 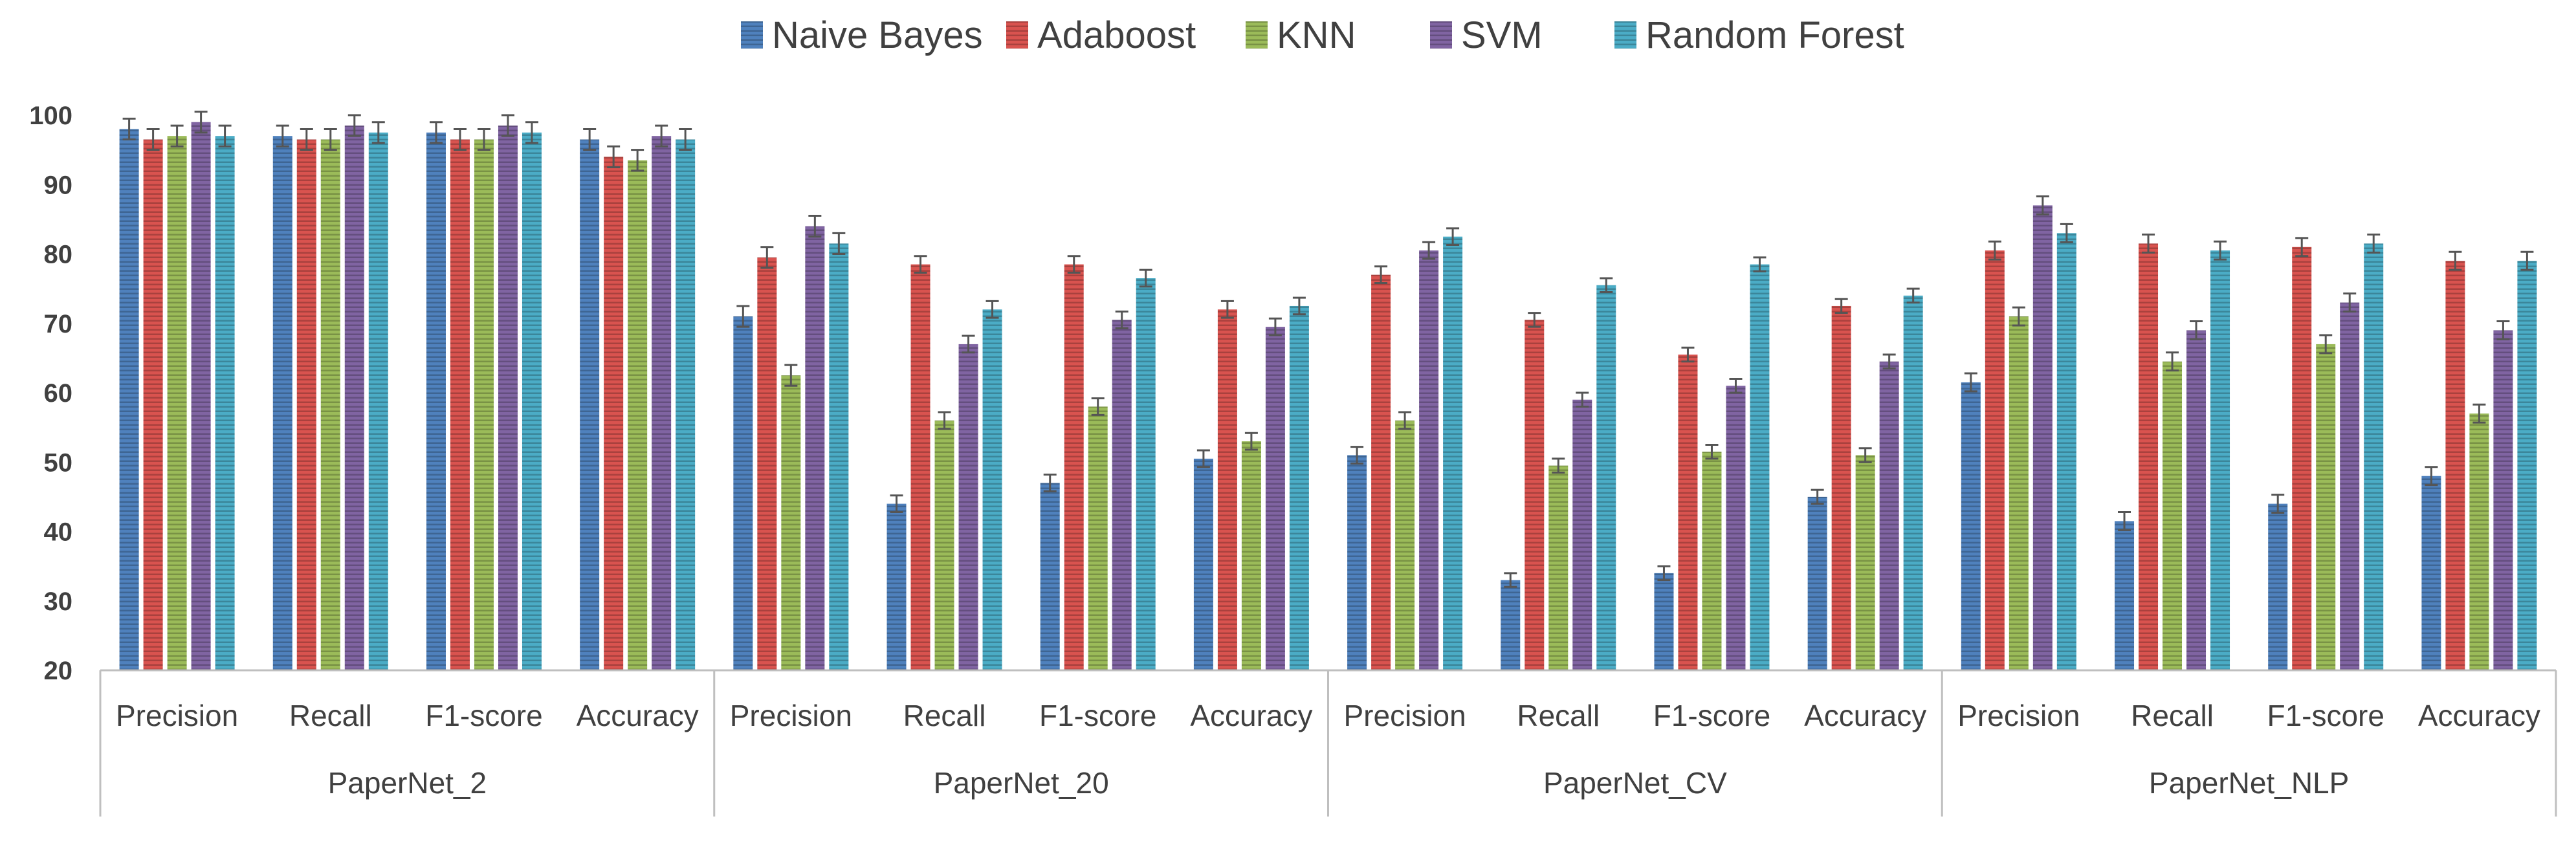 What do you see at coordinates (1775, 35) in the screenshot?
I see `legend-label: Random Forest` at bounding box center [1775, 35].